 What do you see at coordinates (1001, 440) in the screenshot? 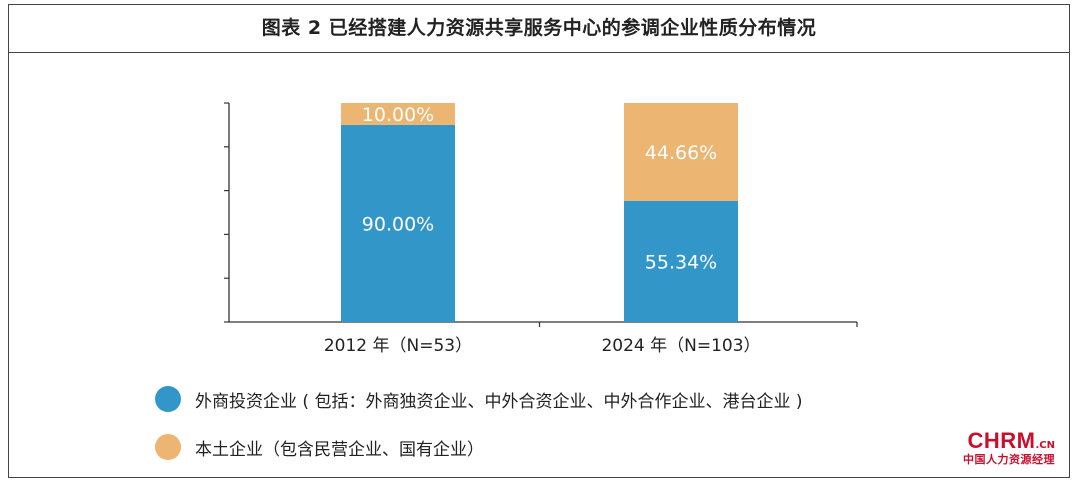
I see `logo-wordmark: CHRM` at bounding box center [1001, 440].